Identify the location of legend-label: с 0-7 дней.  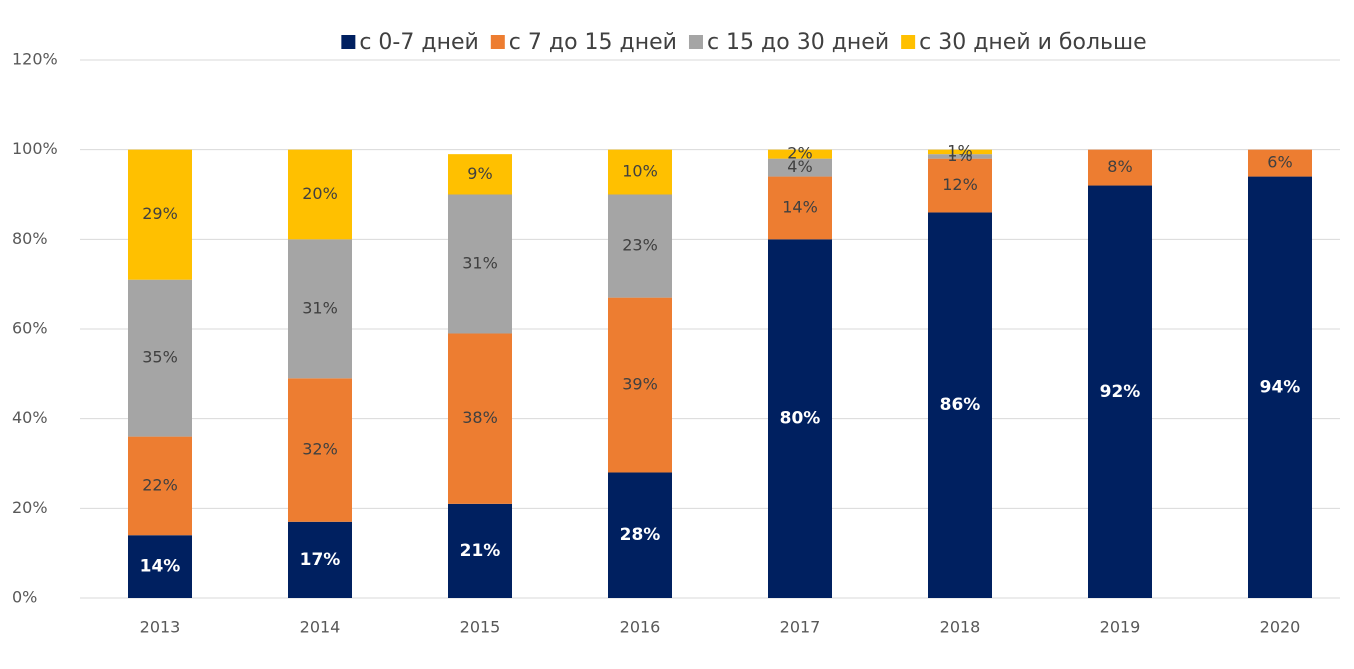
(418, 42).